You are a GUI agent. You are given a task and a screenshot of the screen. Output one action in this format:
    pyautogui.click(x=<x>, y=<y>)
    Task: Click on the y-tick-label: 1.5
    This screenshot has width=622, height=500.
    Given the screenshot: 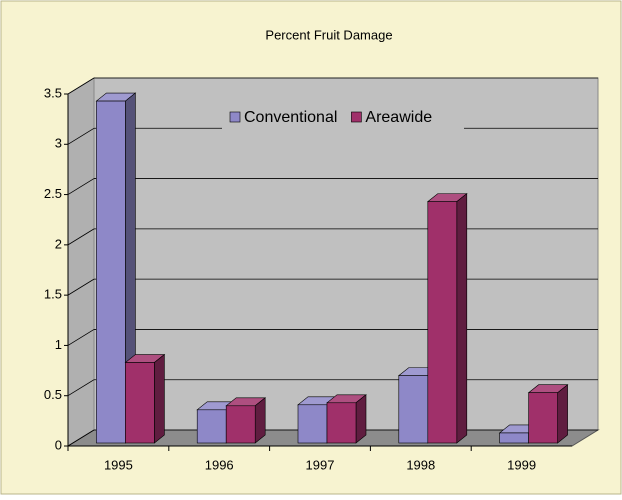 What is the action you would take?
    pyautogui.click(x=53, y=294)
    